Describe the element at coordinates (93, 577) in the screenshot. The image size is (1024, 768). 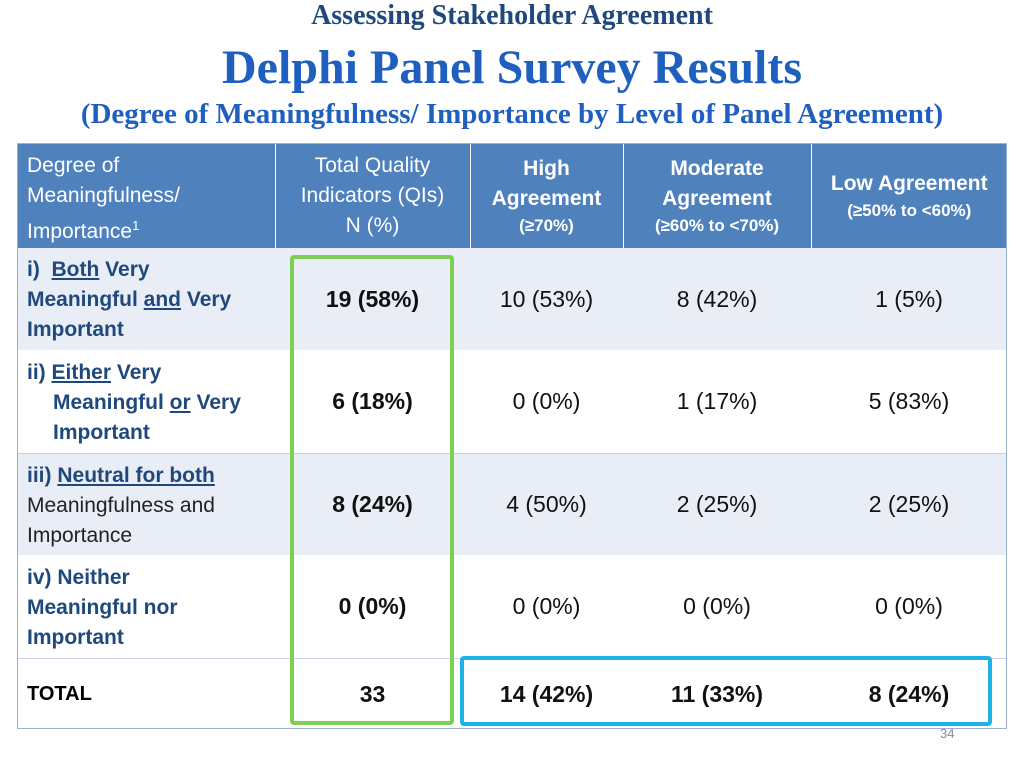
I see `row-label-text: Neither` at that location.